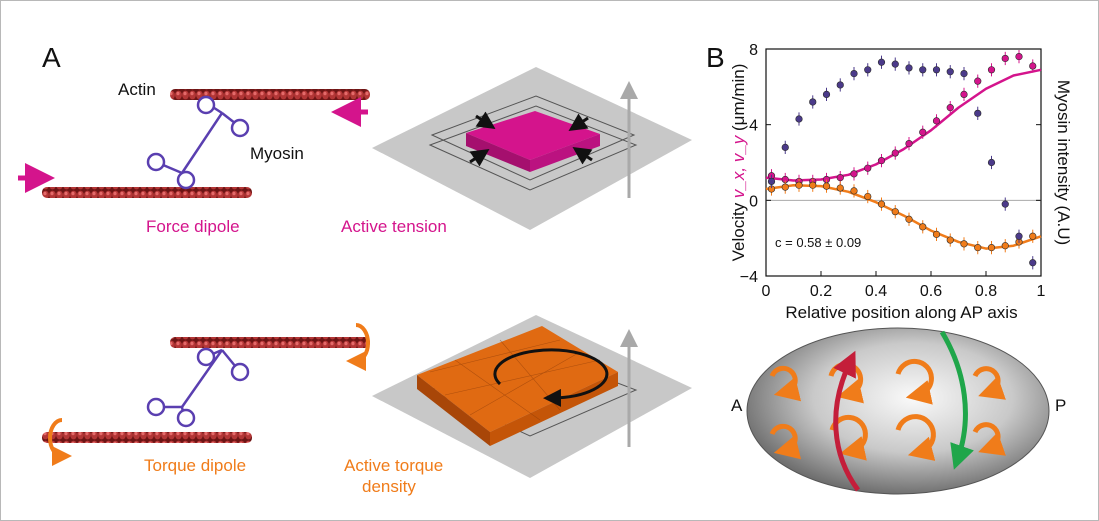 Image resolution: width=1099 pixels, height=521 pixels. I want to click on actin-filament-bottom, so click(147, 192).